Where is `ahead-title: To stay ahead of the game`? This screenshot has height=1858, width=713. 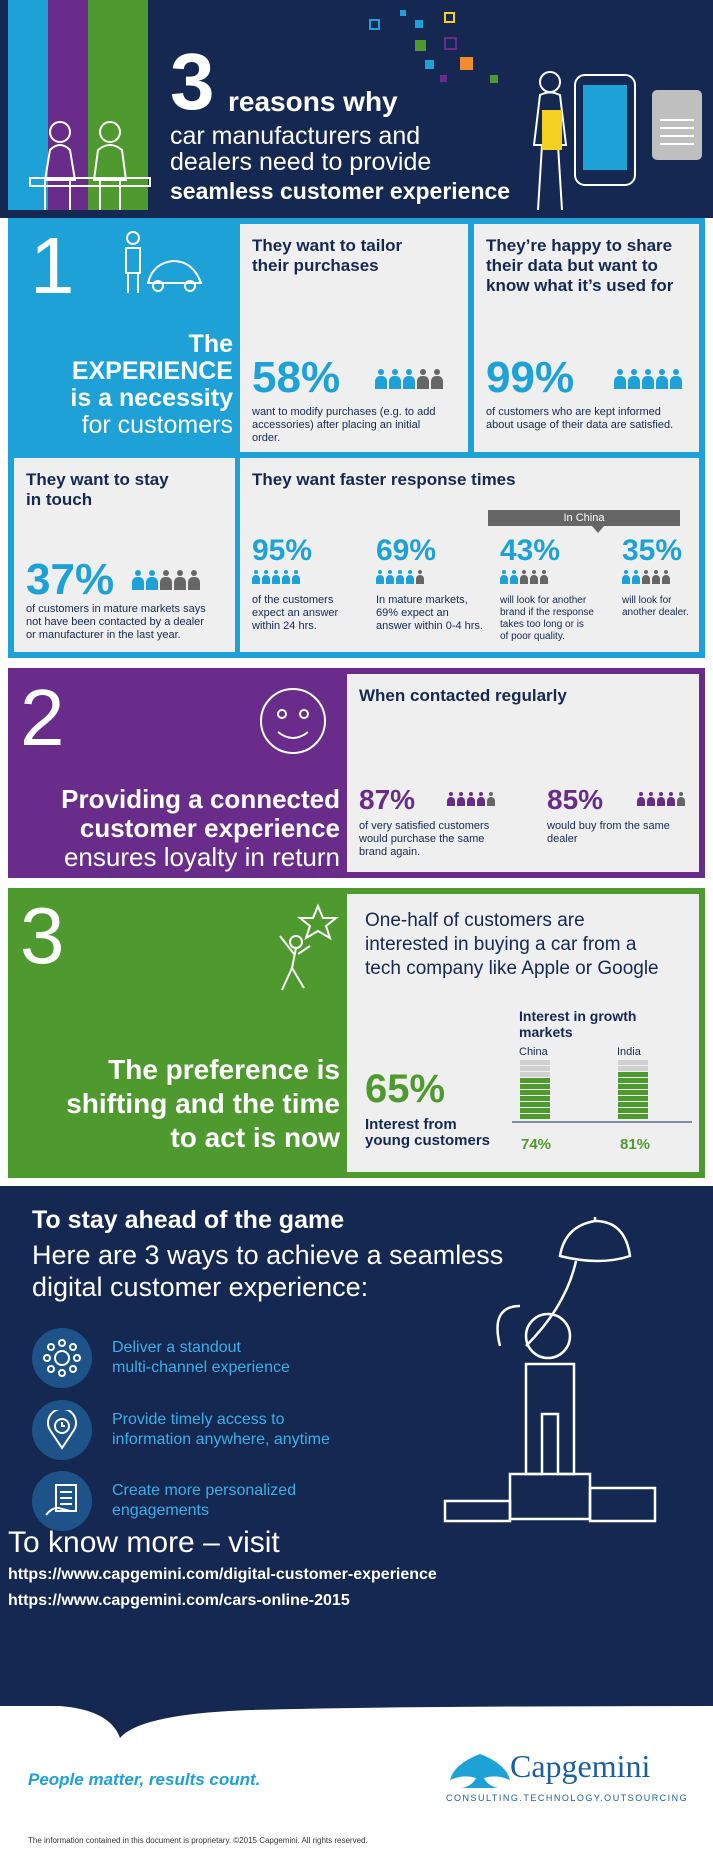 ahead-title: To stay ahead of the game is located at coordinates (188, 1220).